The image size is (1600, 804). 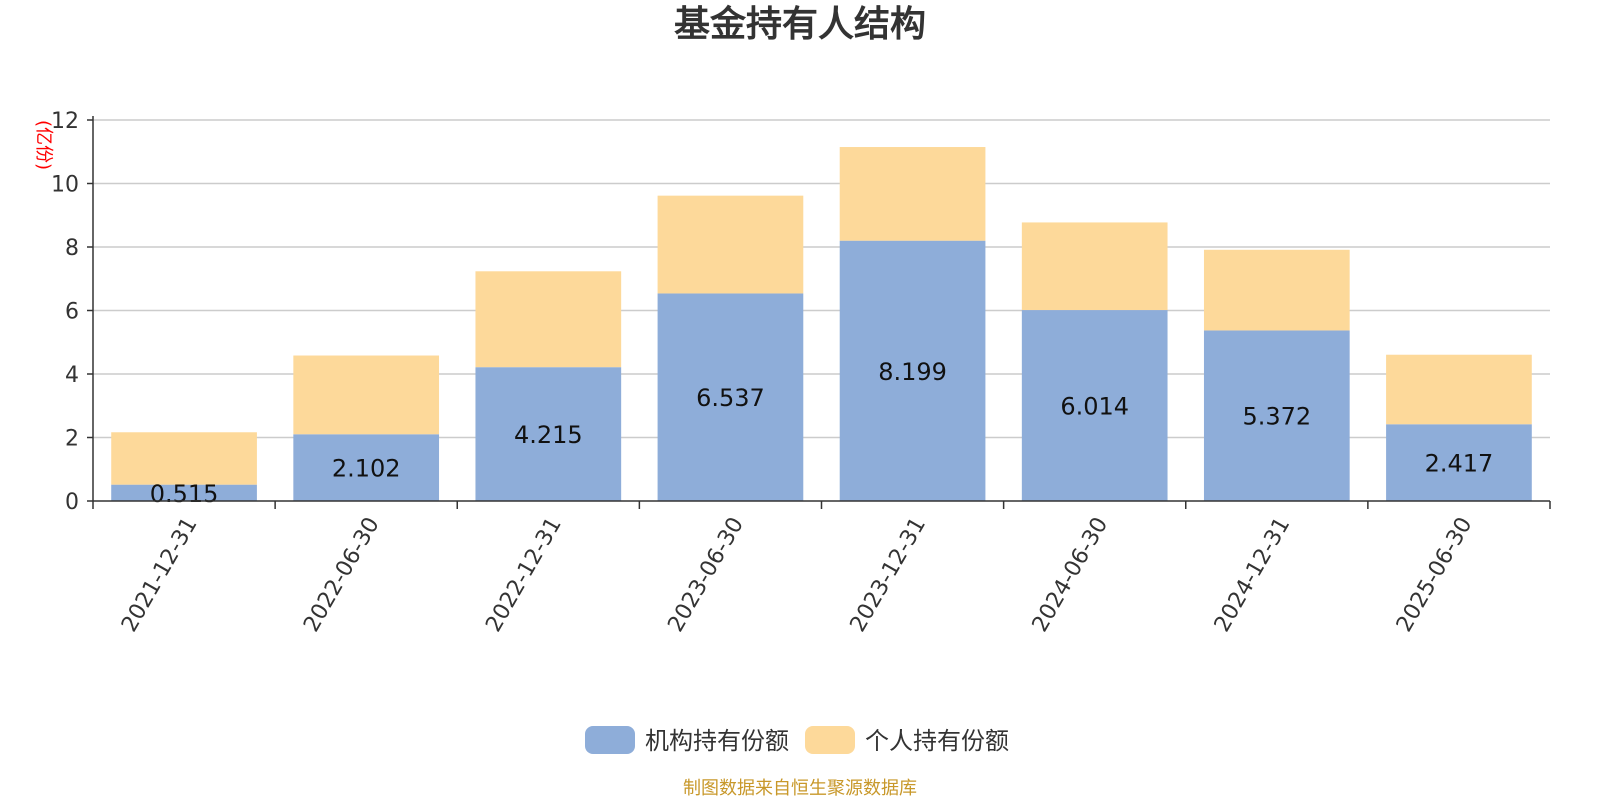 I want to click on bar-value-label: 2.102, so click(x=366, y=469).